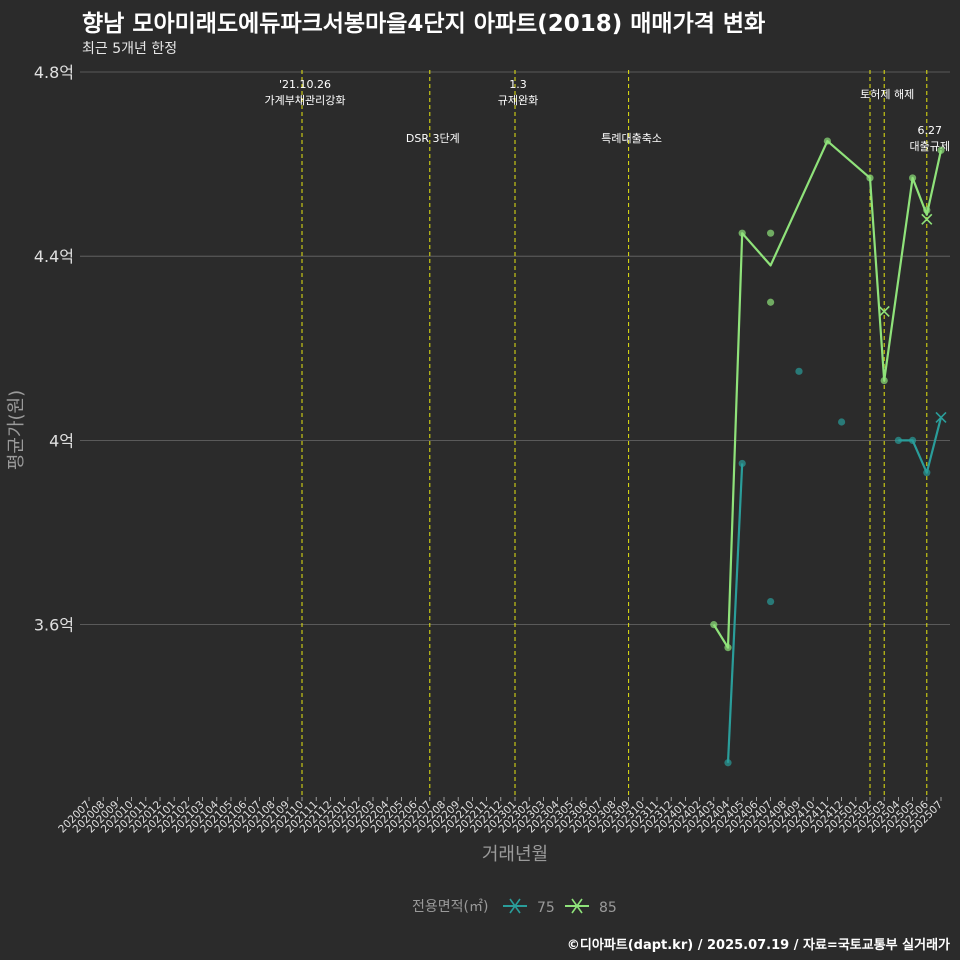  I want to click on y-tick-label: 3.6억, so click(54, 625).